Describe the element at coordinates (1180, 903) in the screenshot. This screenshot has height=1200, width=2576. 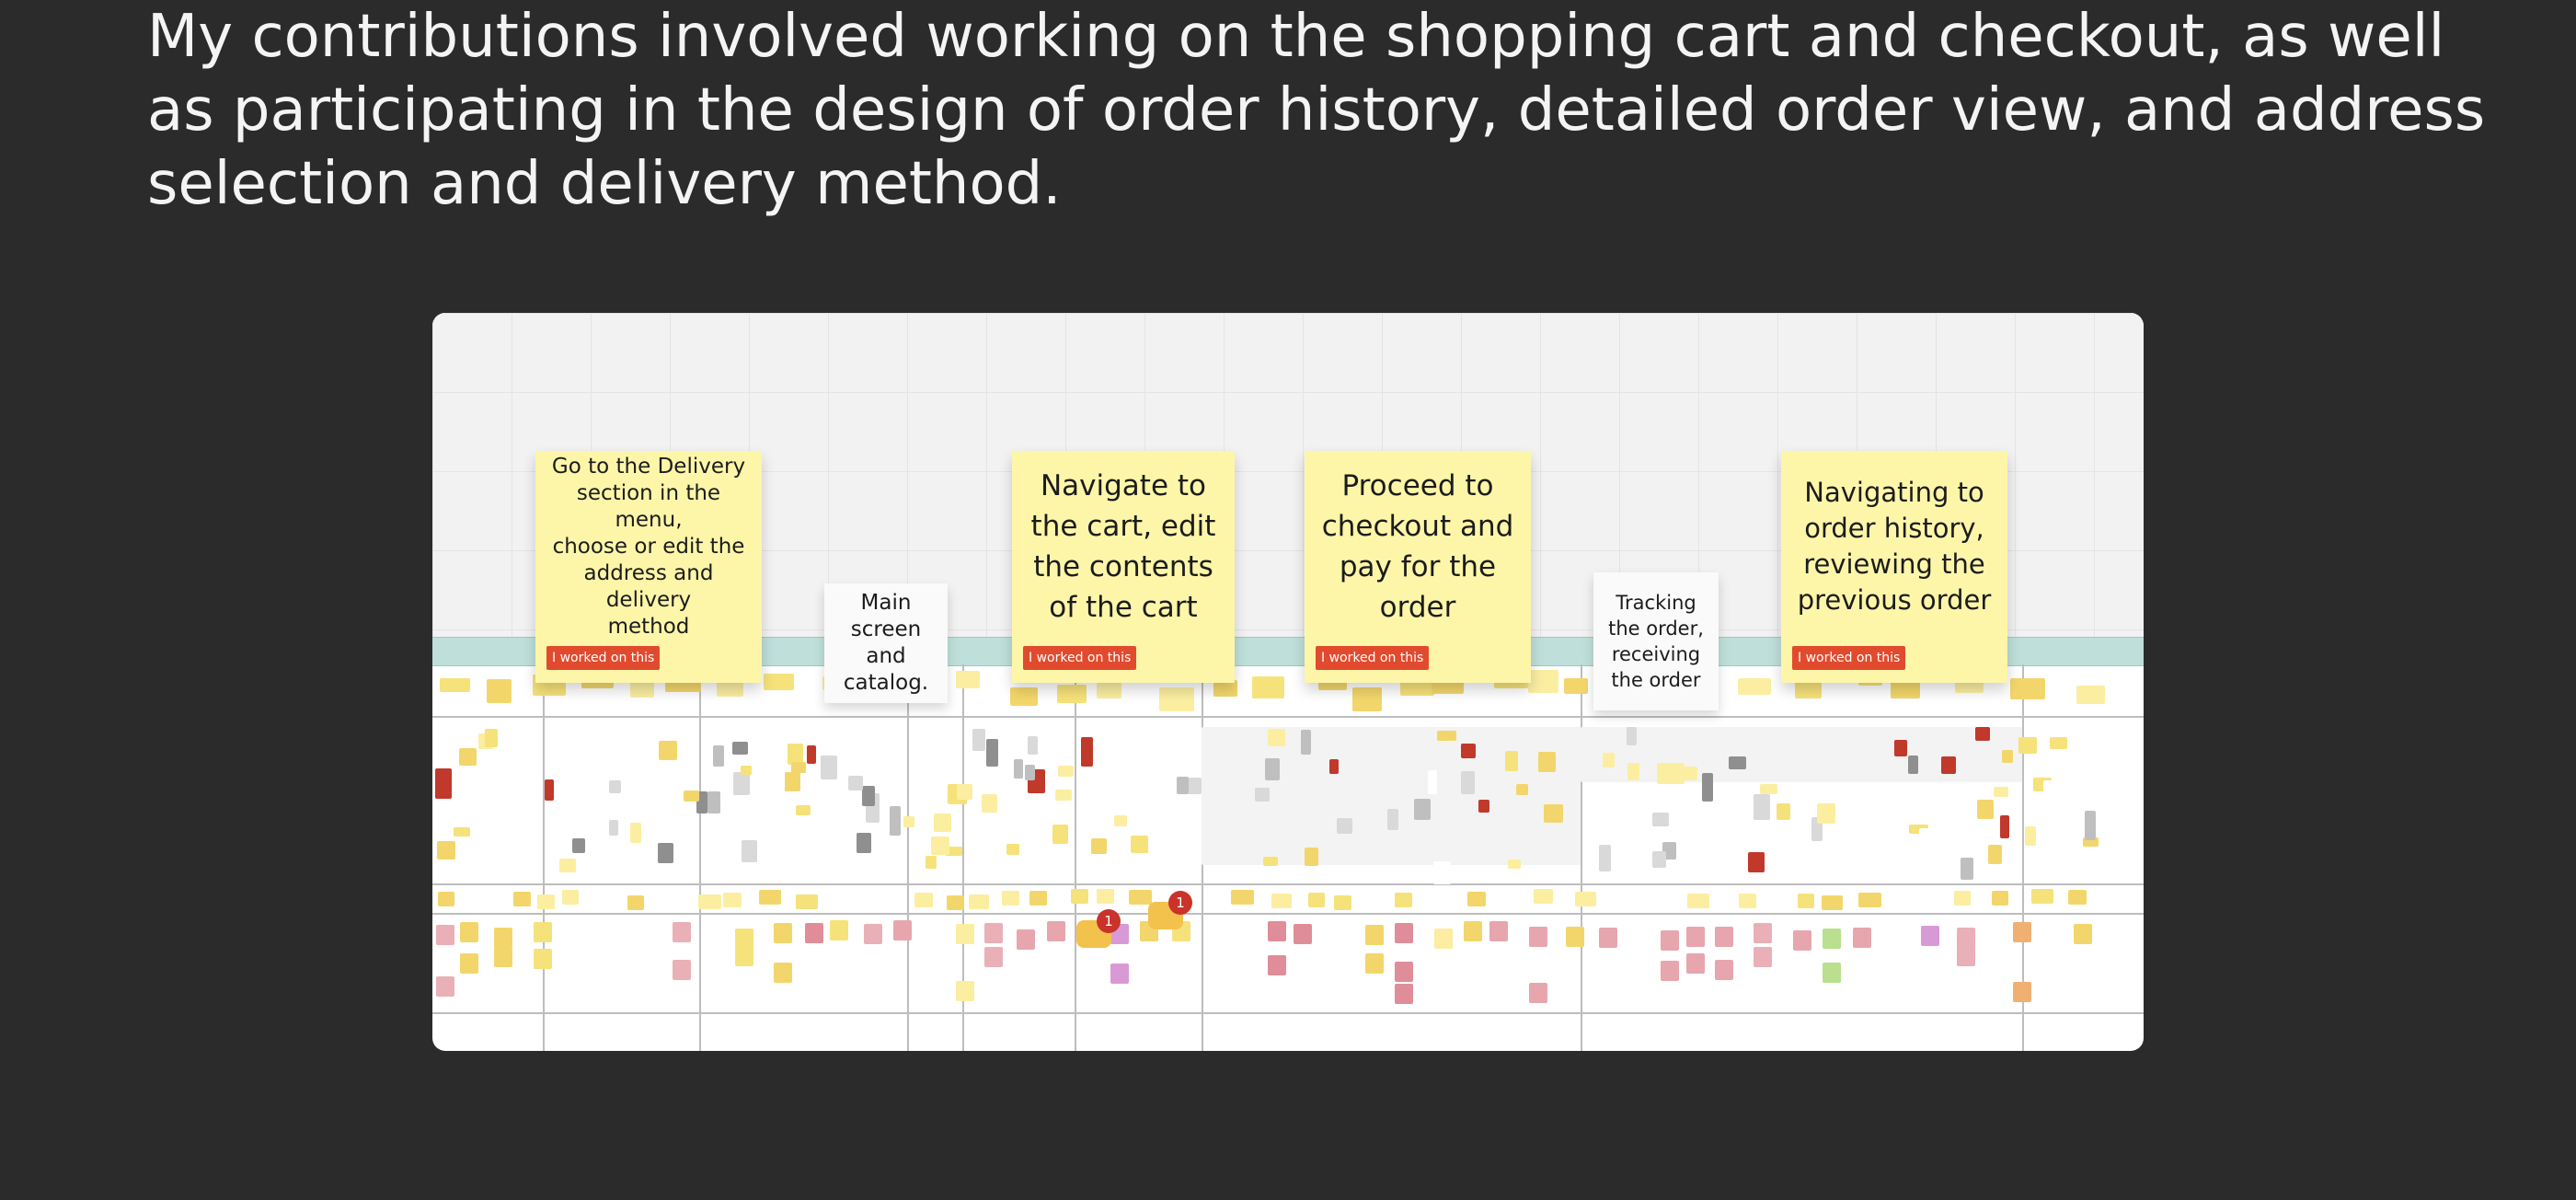
I see `comment-count: 1` at that location.